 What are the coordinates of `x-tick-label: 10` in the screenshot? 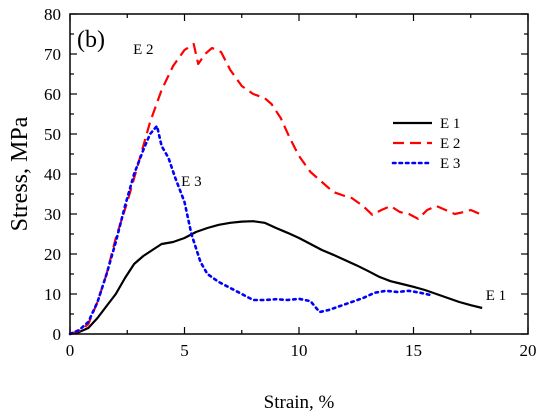 It's located at (299, 350).